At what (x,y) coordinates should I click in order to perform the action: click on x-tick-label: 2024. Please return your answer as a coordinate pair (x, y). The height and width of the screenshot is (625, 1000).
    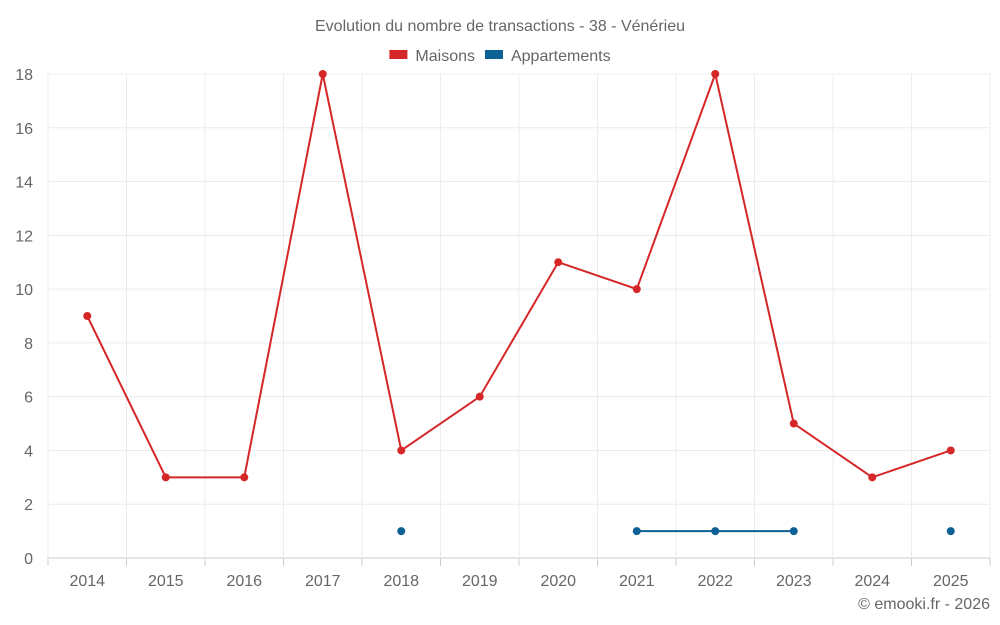
    Looking at the image, I should click on (872, 581).